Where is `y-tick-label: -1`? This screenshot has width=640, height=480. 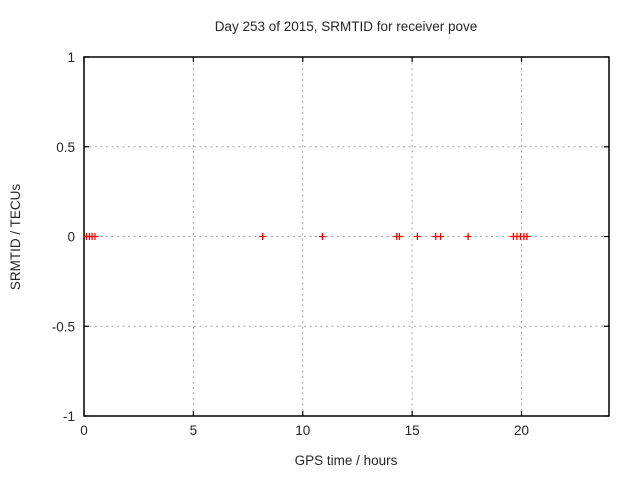
y-tick-label: -1 is located at coordinates (69, 416).